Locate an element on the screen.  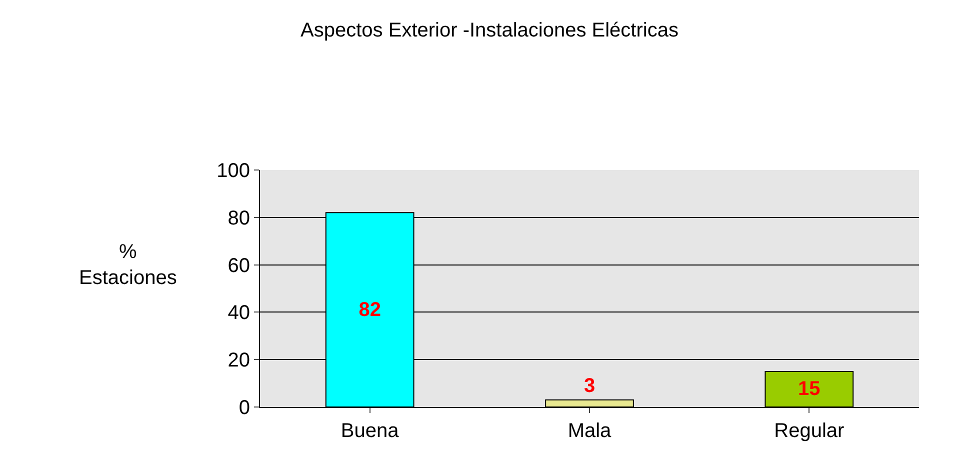
y-axis-title: % Estaciones is located at coordinates (128, 265).